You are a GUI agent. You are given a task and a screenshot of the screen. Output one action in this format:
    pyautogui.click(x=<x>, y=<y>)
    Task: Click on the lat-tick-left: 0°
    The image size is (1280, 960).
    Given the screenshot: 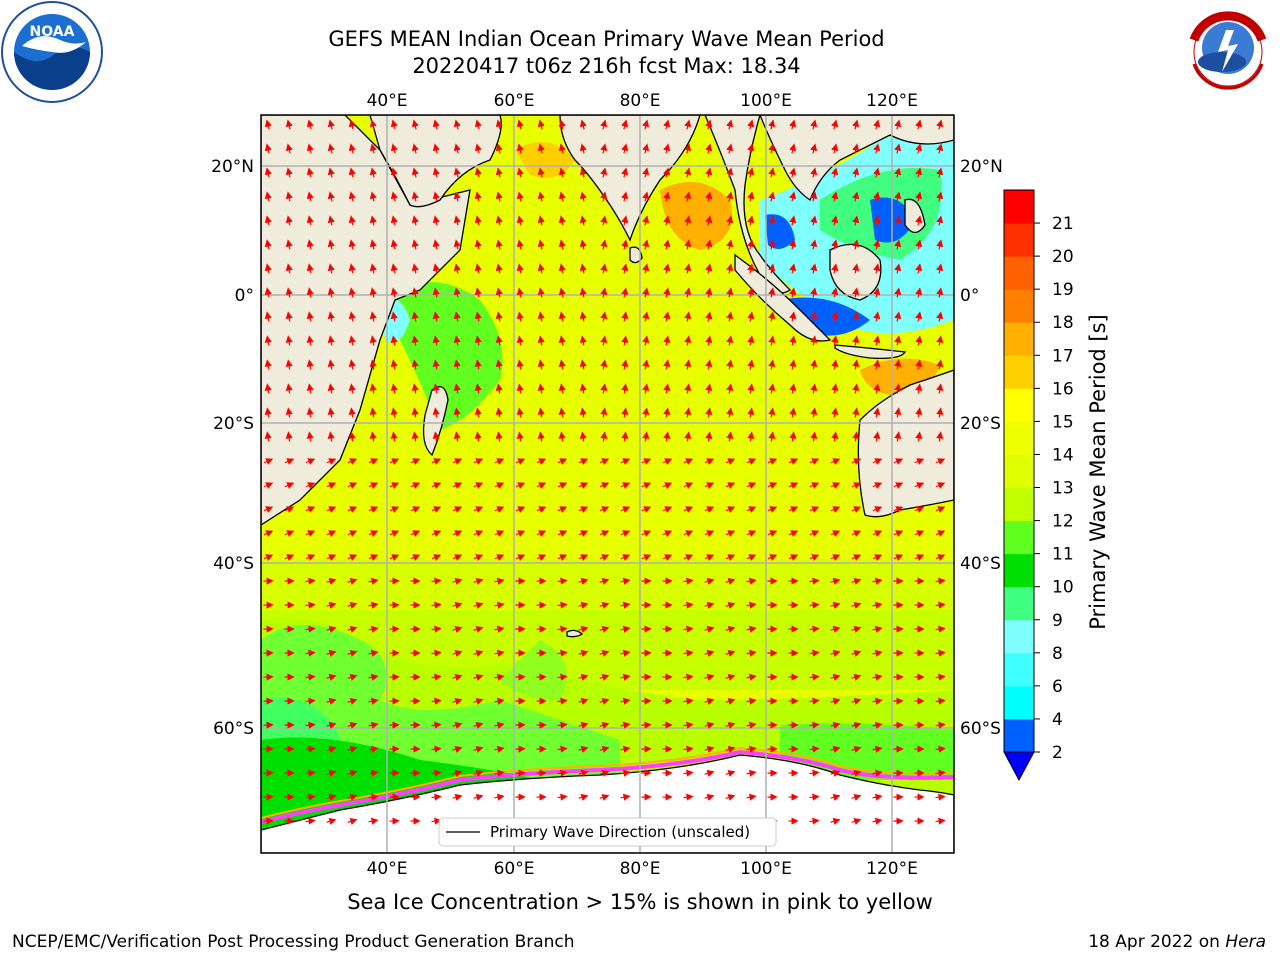 What is the action you would take?
    pyautogui.click(x=244, y=296)
    